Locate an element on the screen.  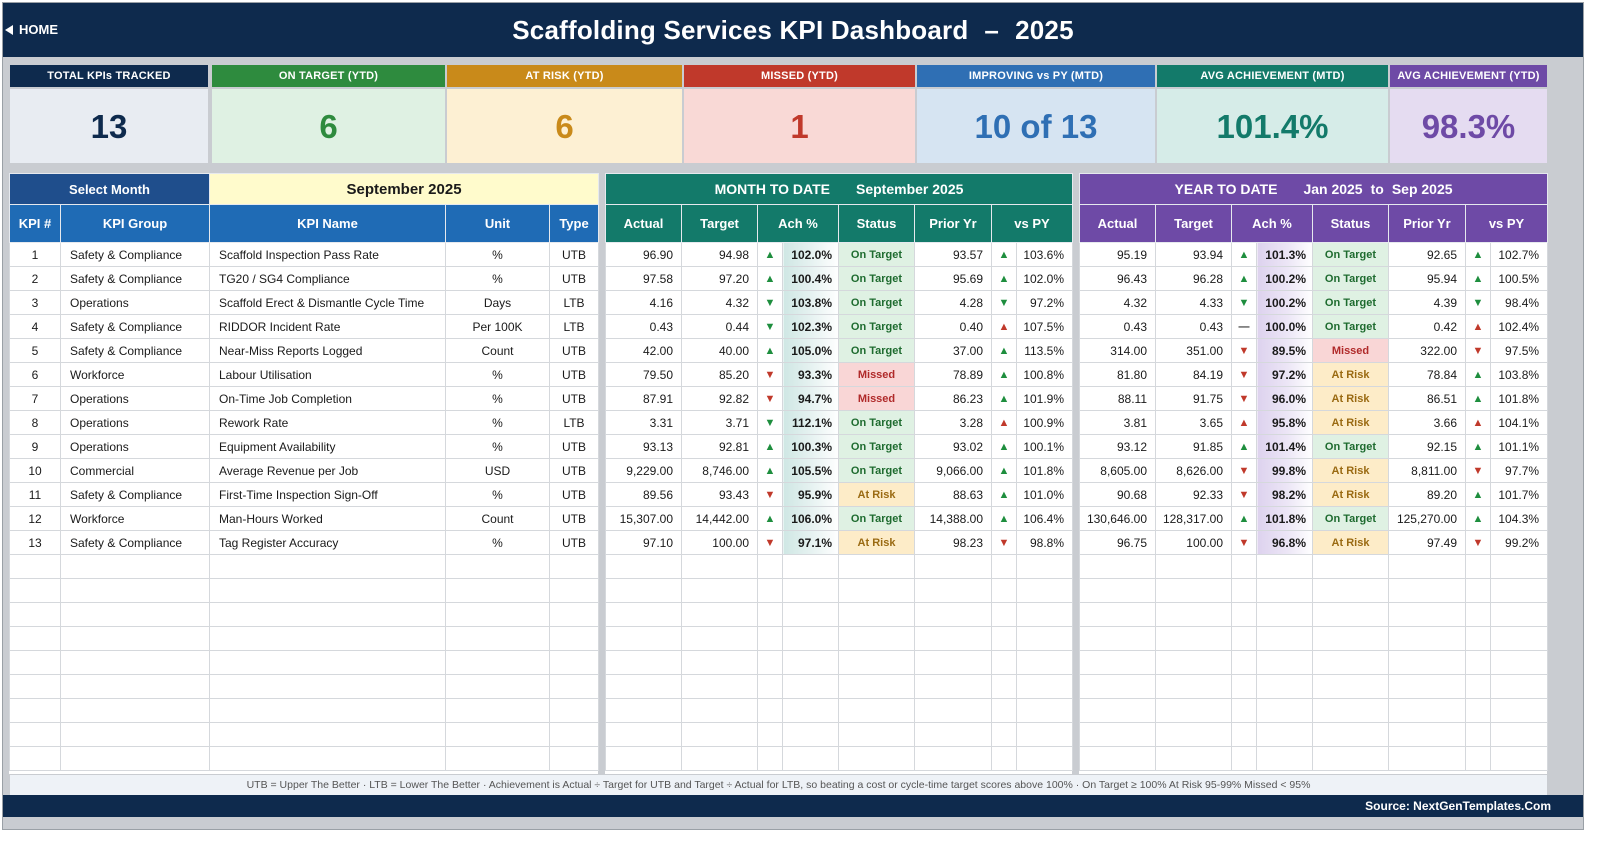
prior-year-value: 97.49 is located at coordinates (1427, 542).